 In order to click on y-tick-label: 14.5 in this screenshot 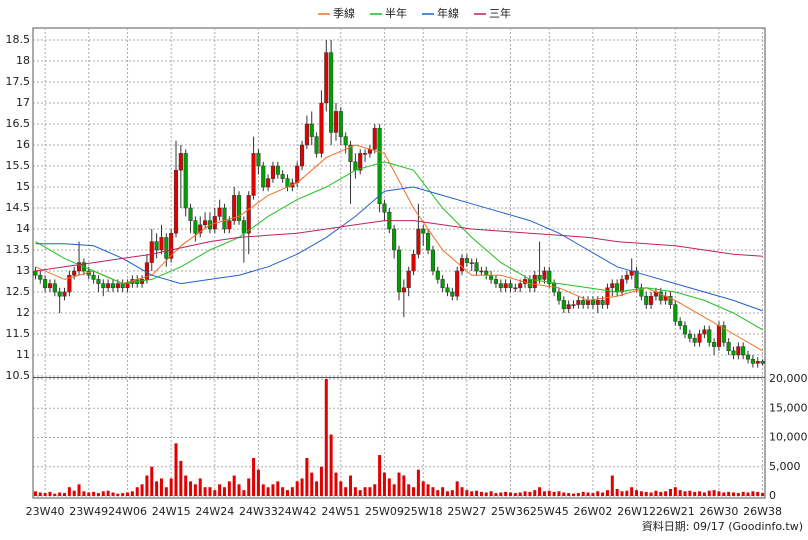, I will do `click(18, 207)`.